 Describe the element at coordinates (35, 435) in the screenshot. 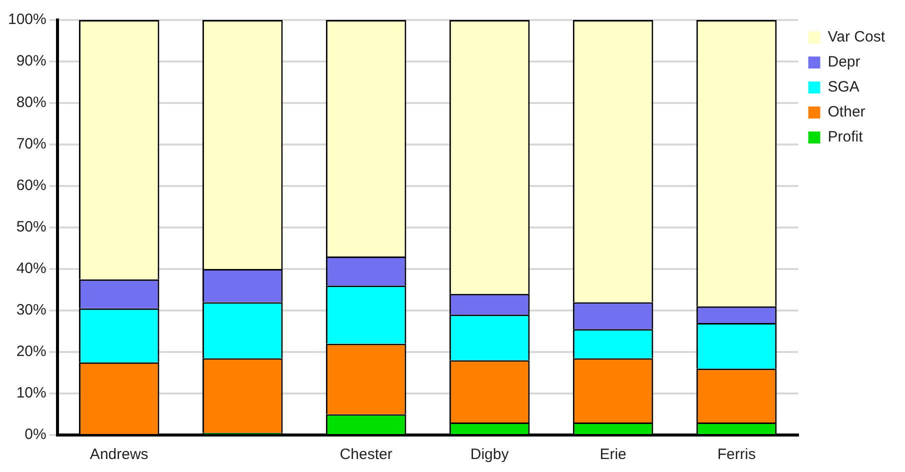

I see `y-tick-label: 0%` at that location.